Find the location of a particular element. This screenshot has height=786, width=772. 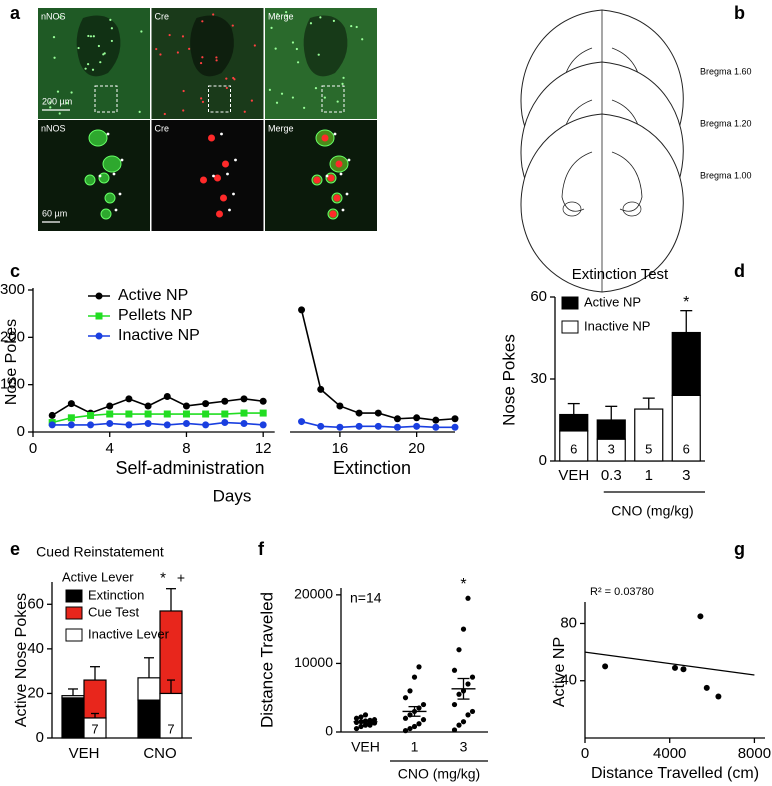

roi-box is located at coordinates (333, 99).